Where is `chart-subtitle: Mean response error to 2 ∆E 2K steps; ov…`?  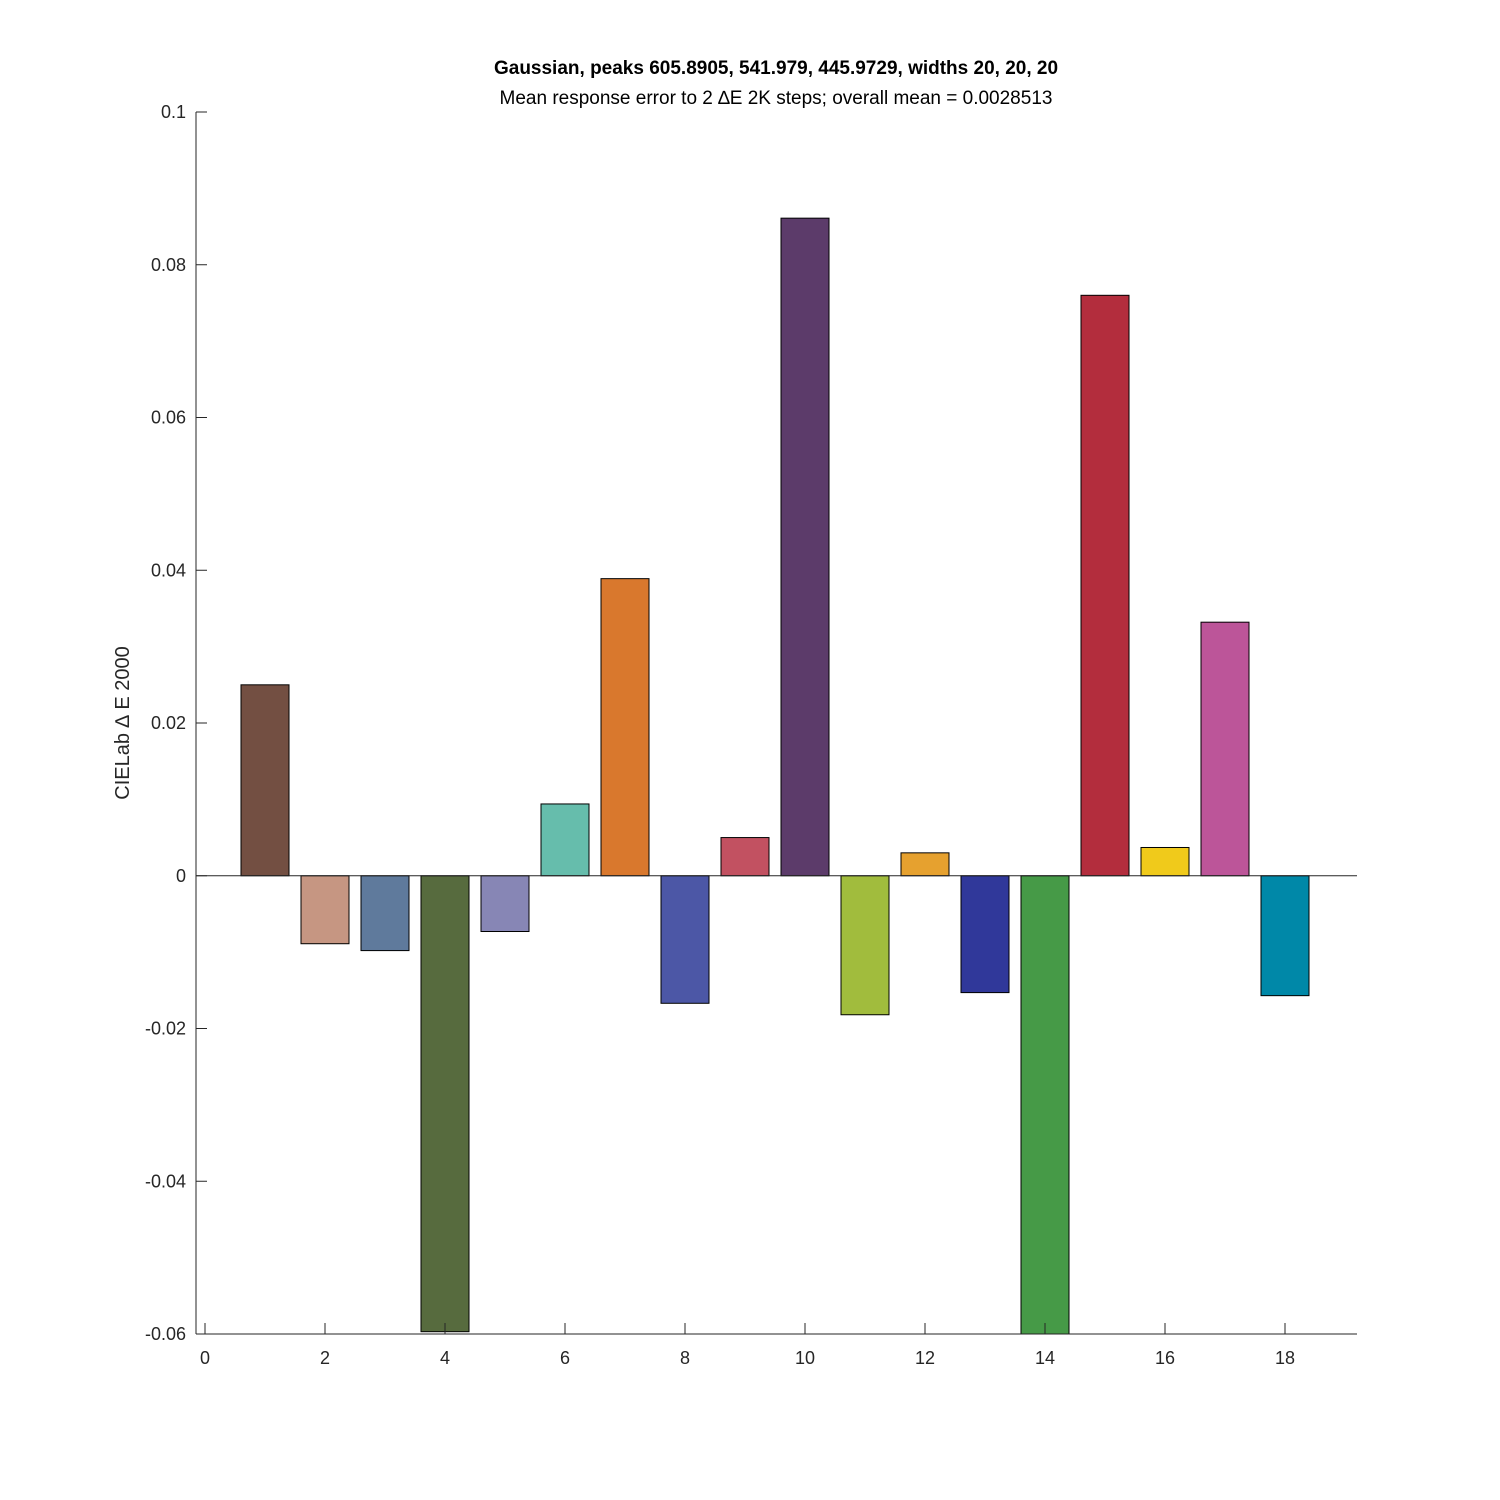 chart-subtitle: Mean response error to 2 ∆E 2K steps; ov… is located at coordinates (776, 98).